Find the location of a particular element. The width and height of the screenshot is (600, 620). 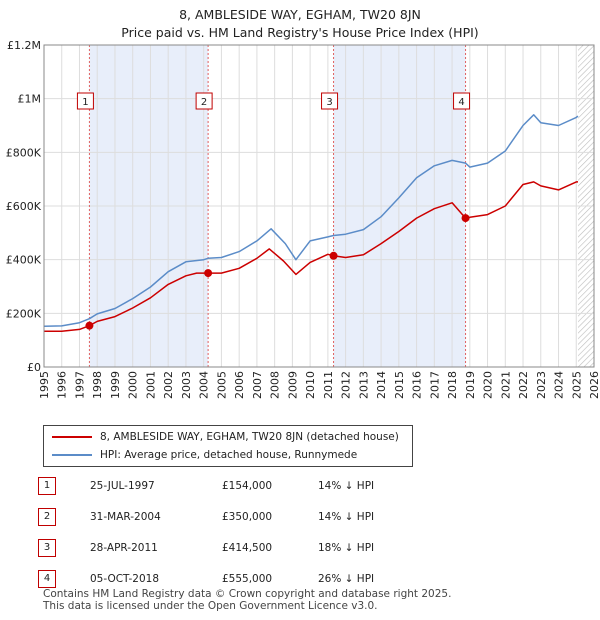

y-tick-label: £800K is located at coordinates (24, 152).